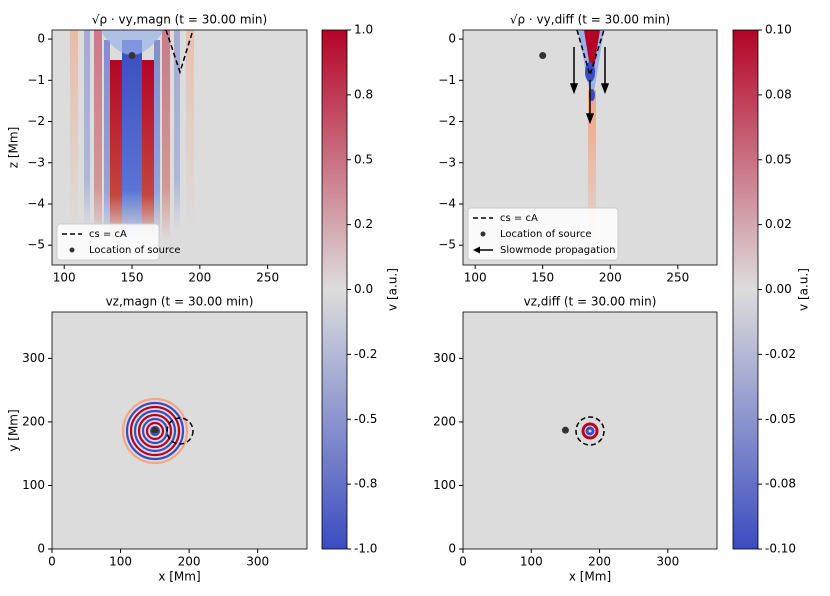 Image resolution: width=830 pixels, height=596 pixels. What do you see at coordinates (589, 86) in the screenshot?
I see `propagation-arrows` at bounding box center [589, 86].